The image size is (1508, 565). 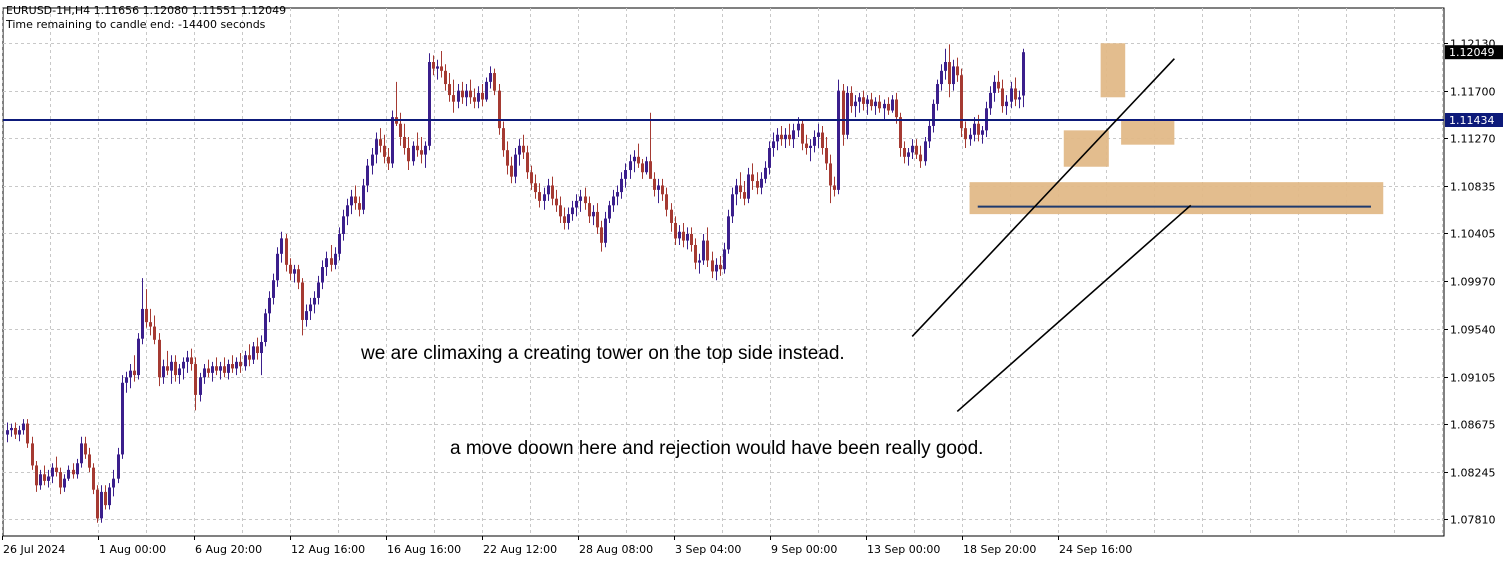 What do you see at coordinates (1473, 187) in the screenshot?
I see `y-tick-label: 1.10835` at bounding box center [1473, 187].